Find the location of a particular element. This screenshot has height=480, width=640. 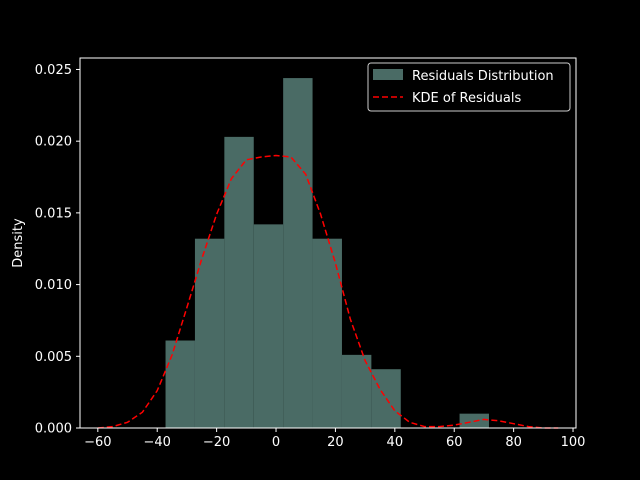

x-tick-label: 40 is located at coordinates (395, 442).